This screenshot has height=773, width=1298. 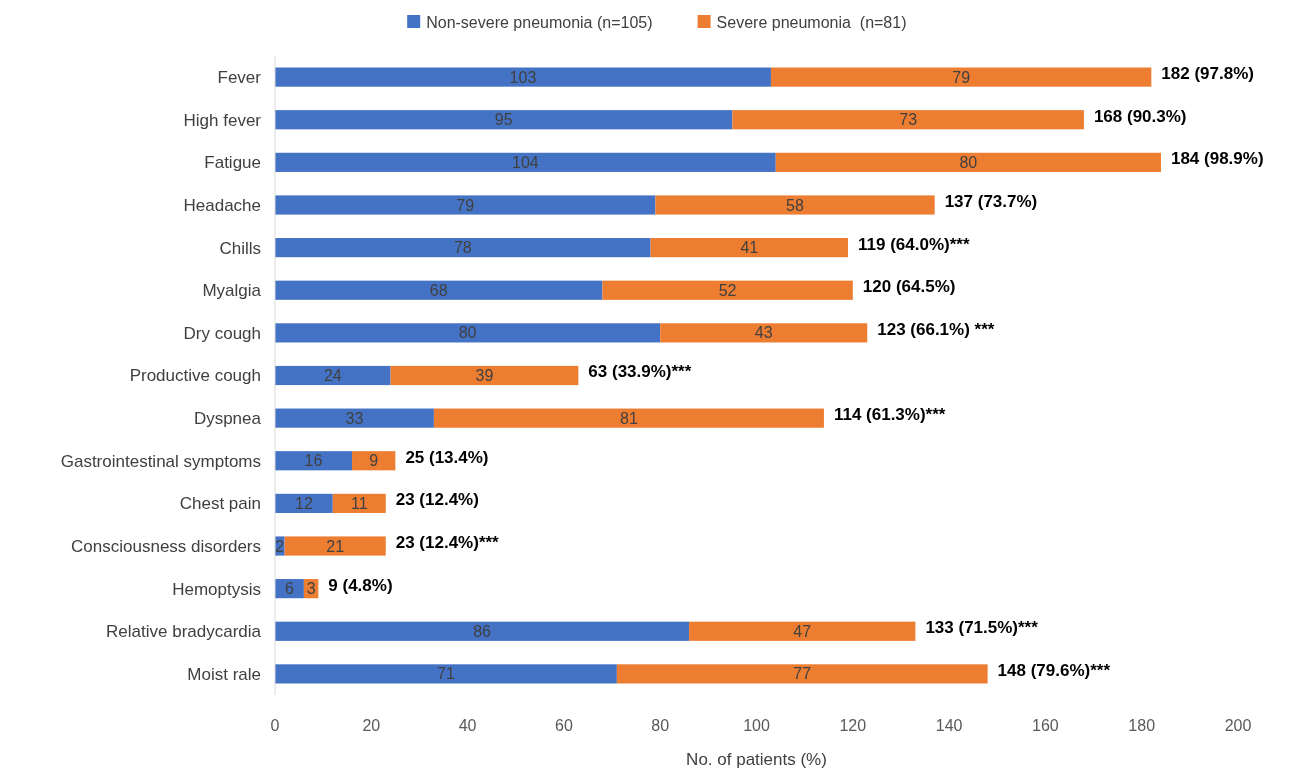 What do you see at coordinates (853, 725) in the screenshot?
I see `x-tick-label: 120` at bounding box center [853, 725].